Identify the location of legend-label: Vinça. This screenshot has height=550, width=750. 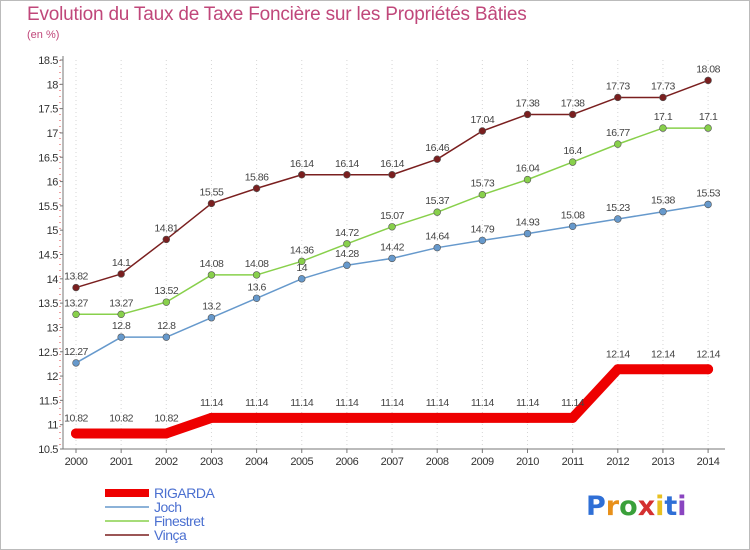
(170, 535).